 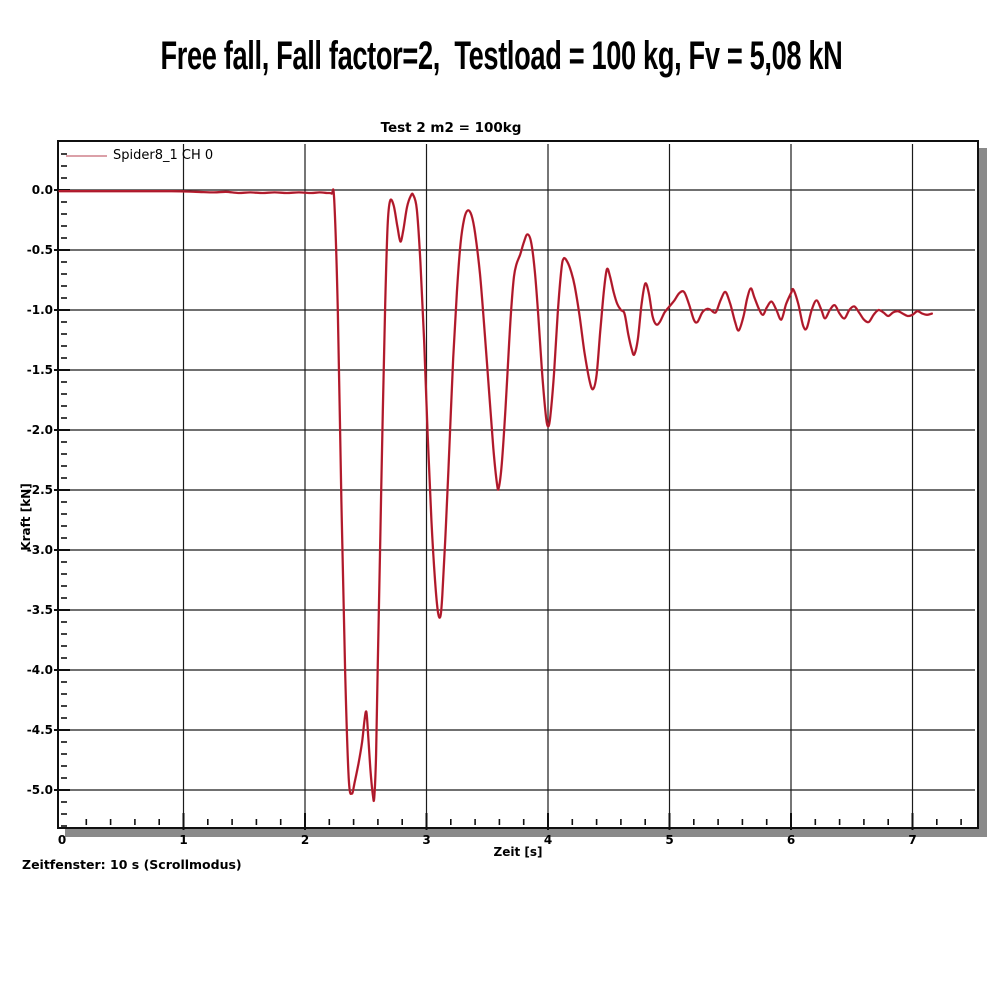 I want to click on x-tick-label: 6, so click(x=791, y=840).